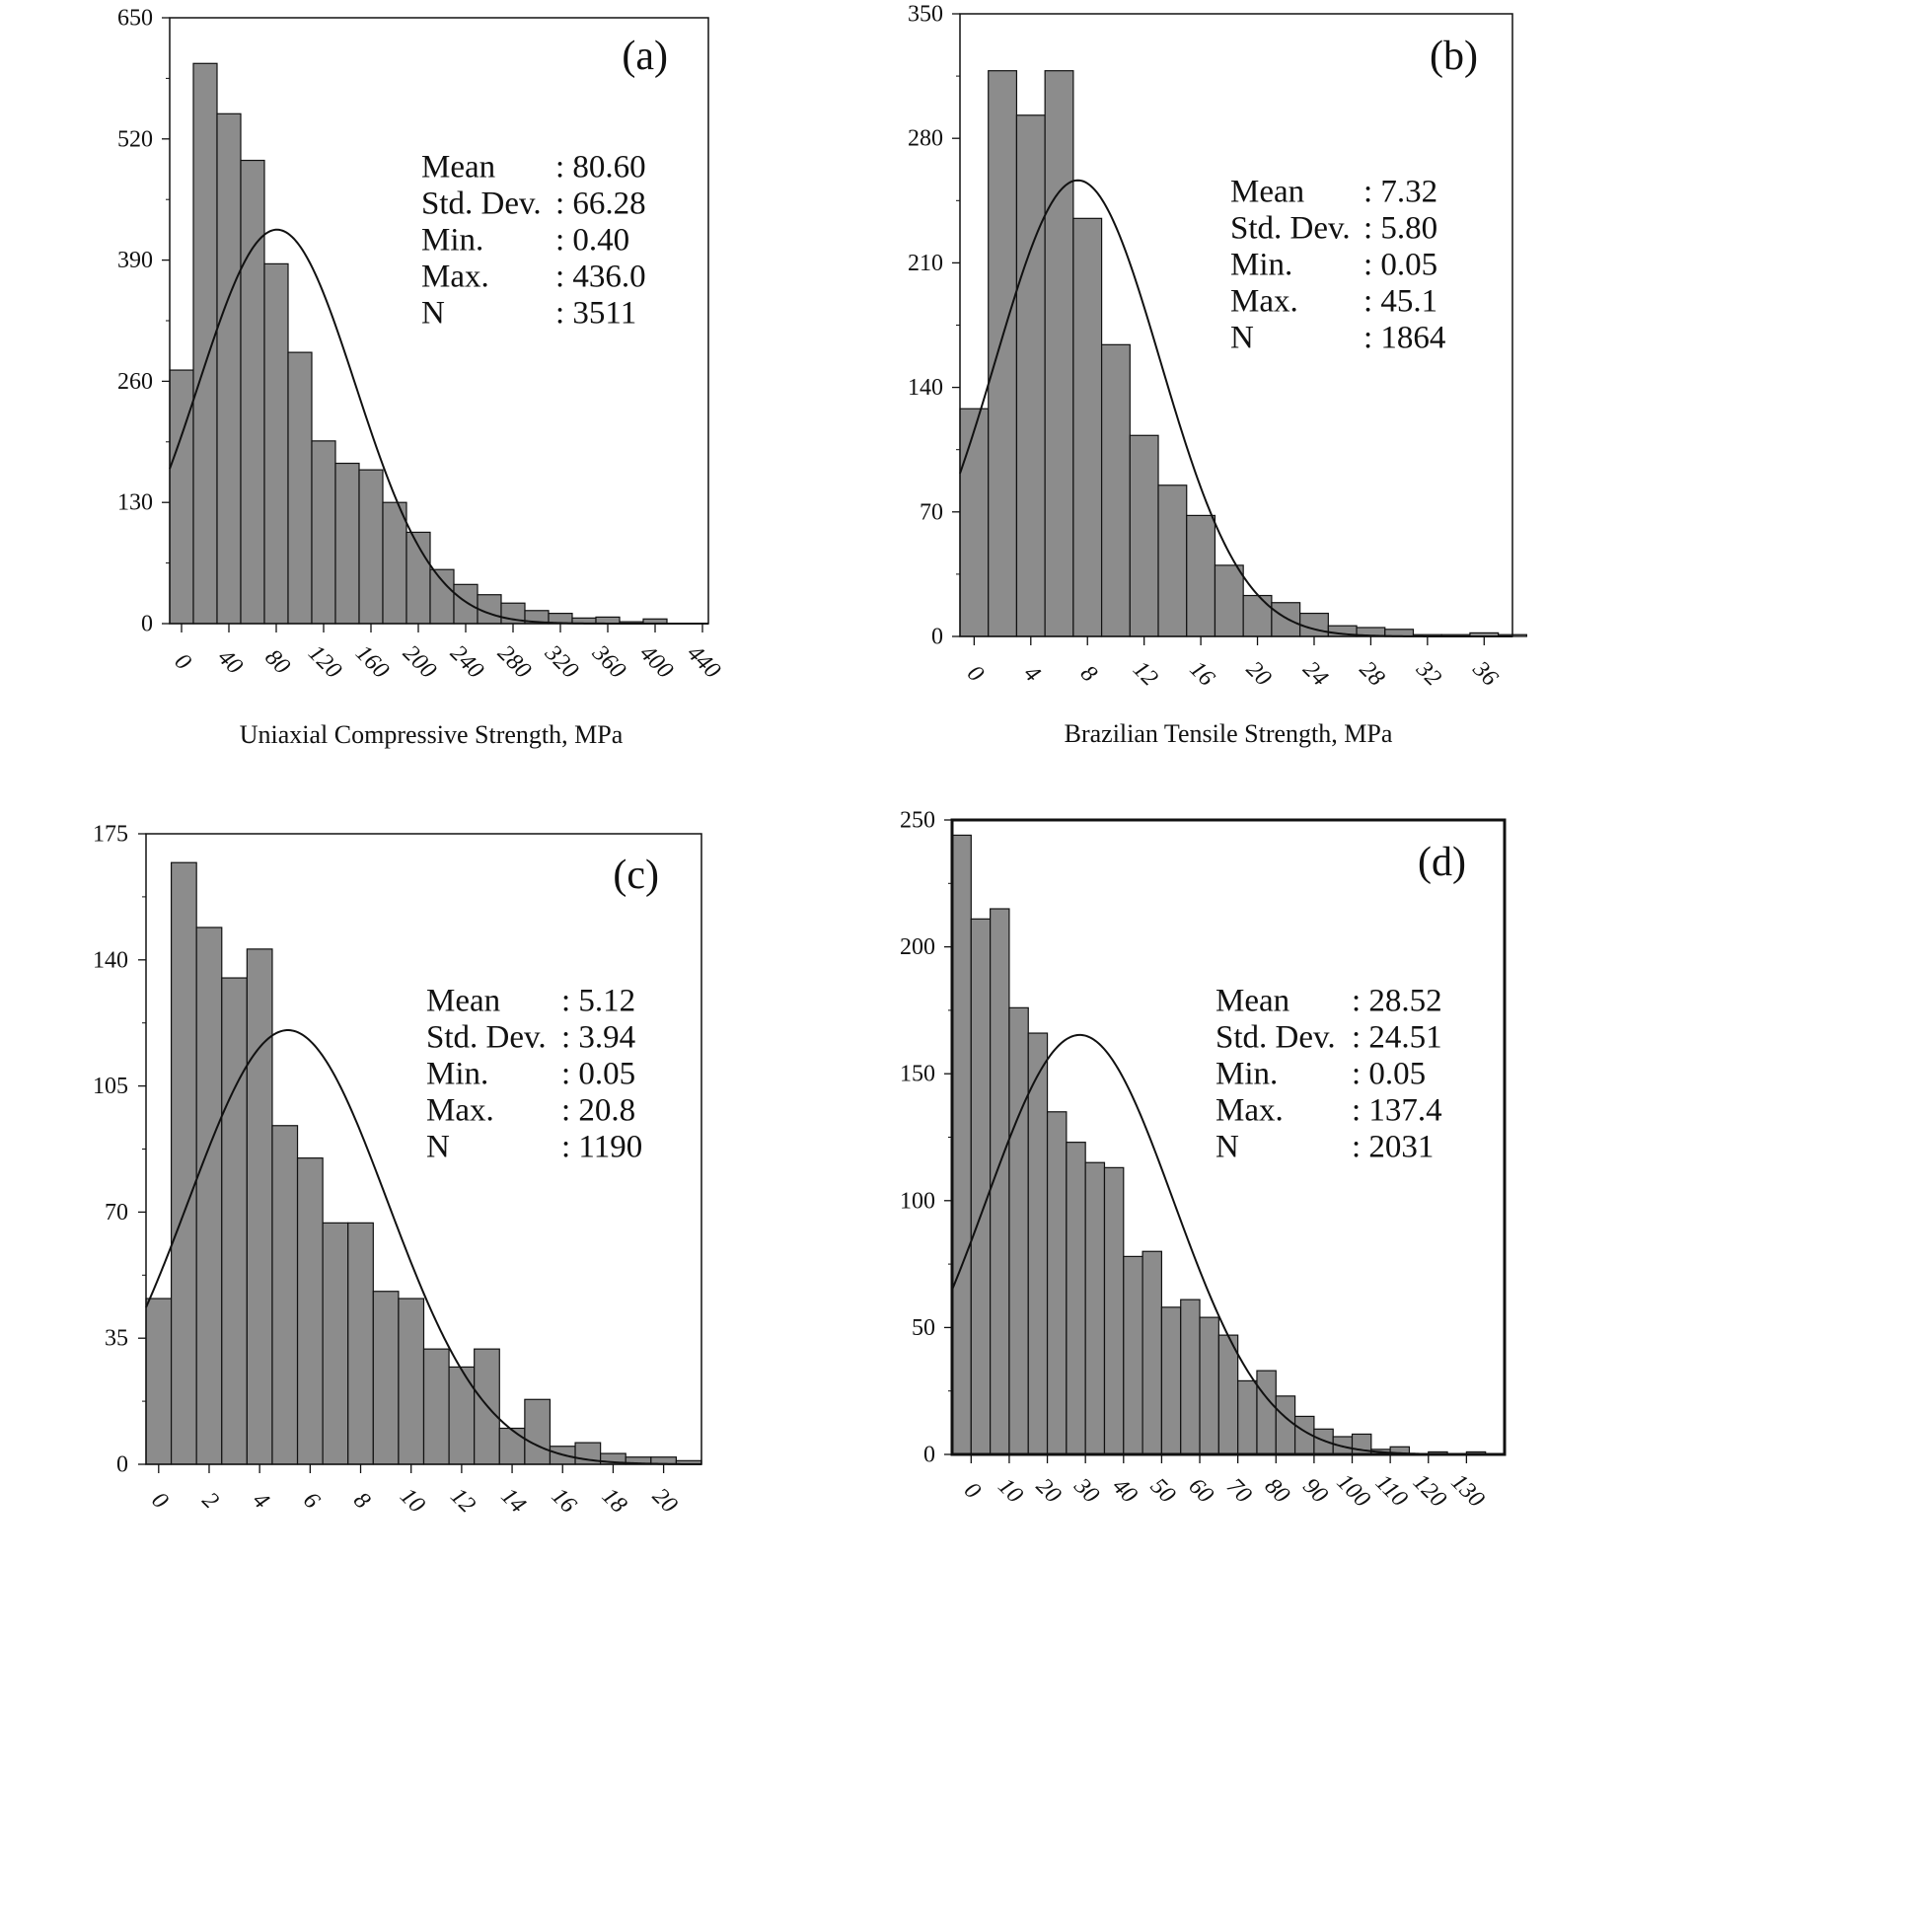 This screenshot has width=1915, height=1932. I want to click on x-tick-label: 320, so click(561, 661).